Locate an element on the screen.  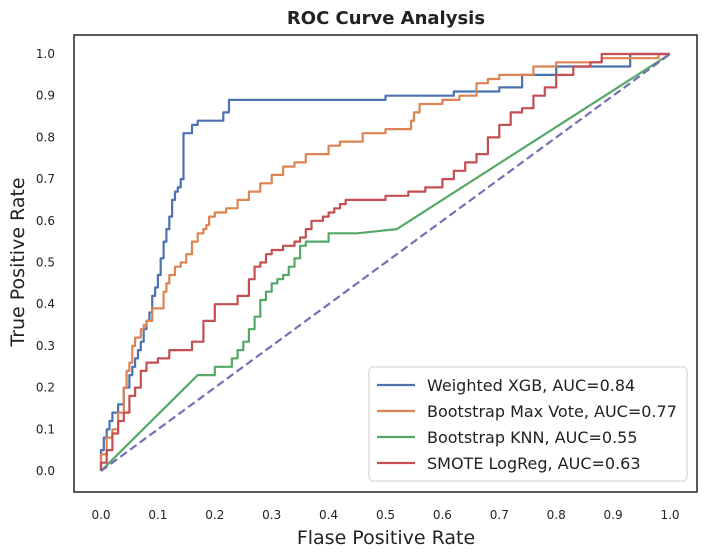
x-tick-label: 1.0 is located at coordinates (669, 515).